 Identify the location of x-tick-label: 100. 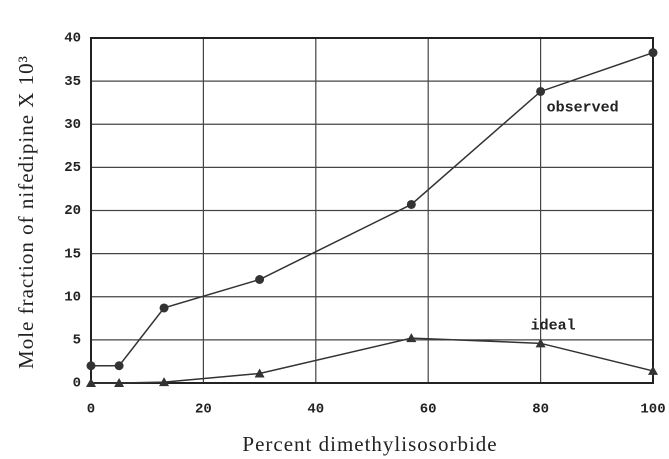
(652, 410).